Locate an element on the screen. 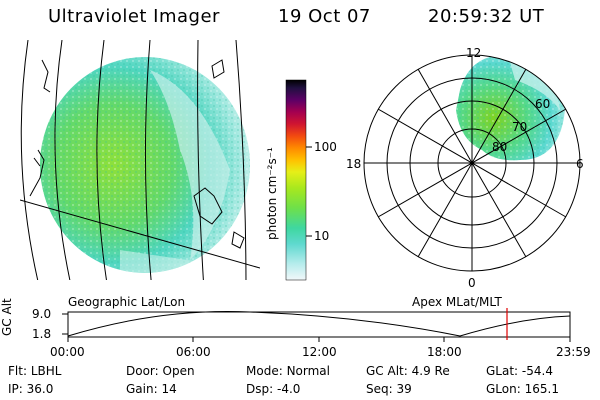 This screenshot has width=600, height=400. altitude-ytick-1-8: 1.8 is located at coordinates (42, 334).